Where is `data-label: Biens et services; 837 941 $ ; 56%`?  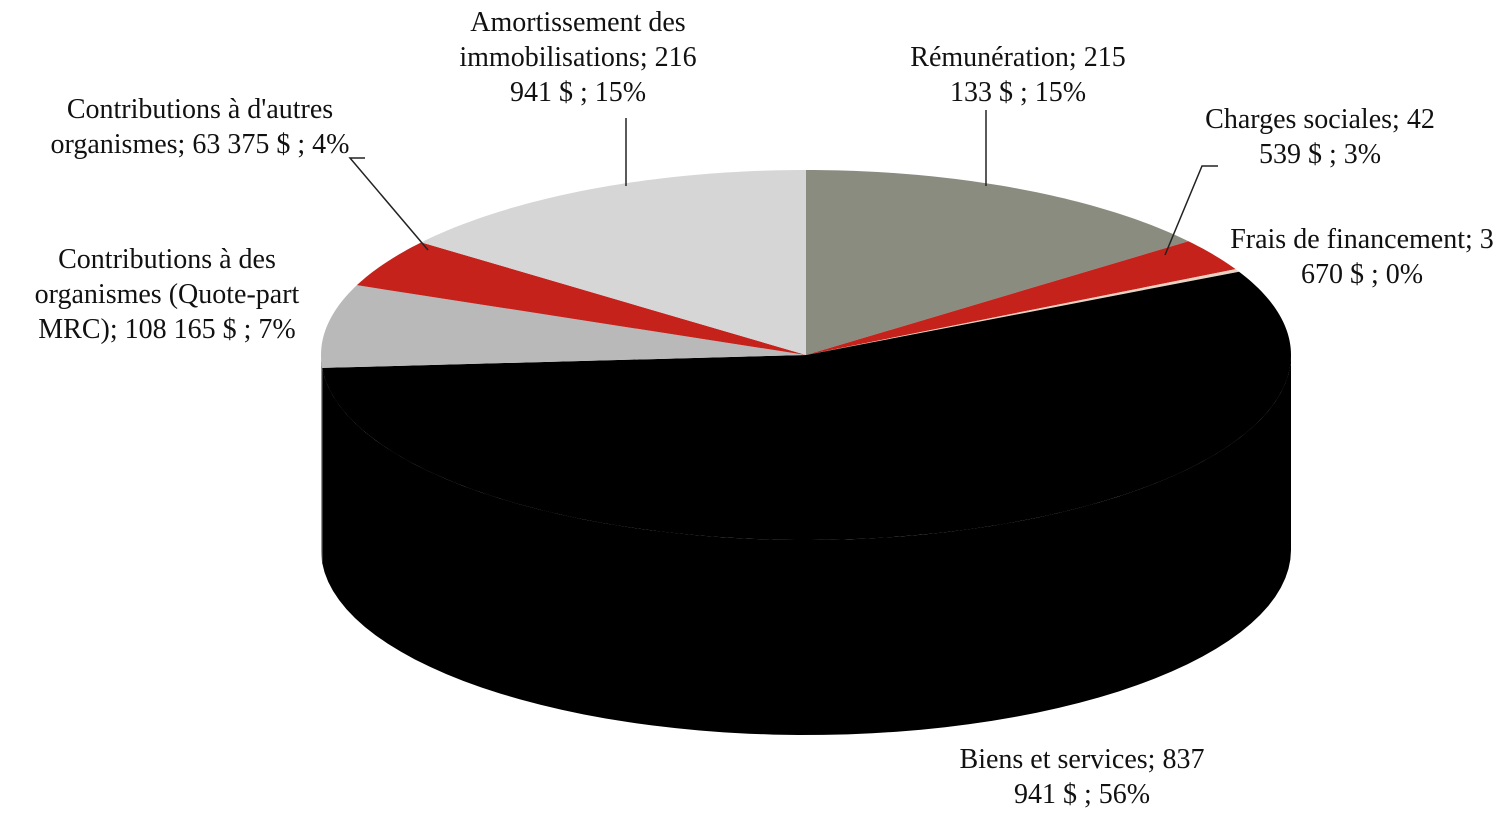 data-label: Biens et services; 837 941 $ ; 56% is located at coordinates (1082, 777).